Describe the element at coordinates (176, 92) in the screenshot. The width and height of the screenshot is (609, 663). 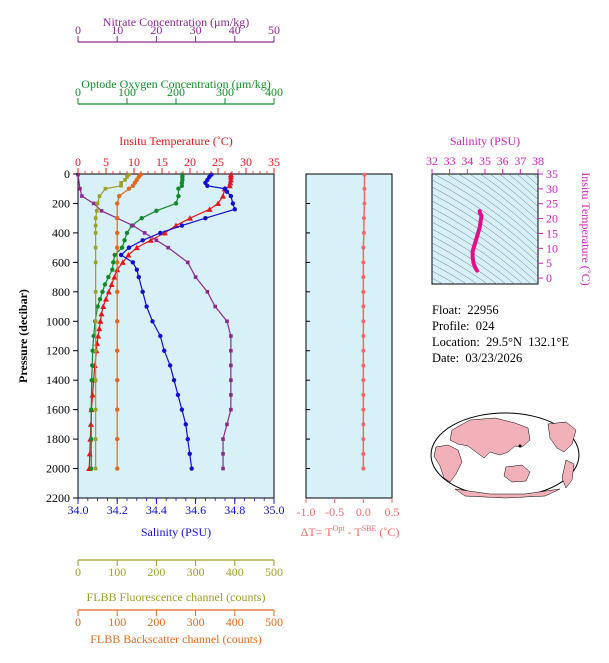
I see `oxygen-tick-label: 200` at that location.